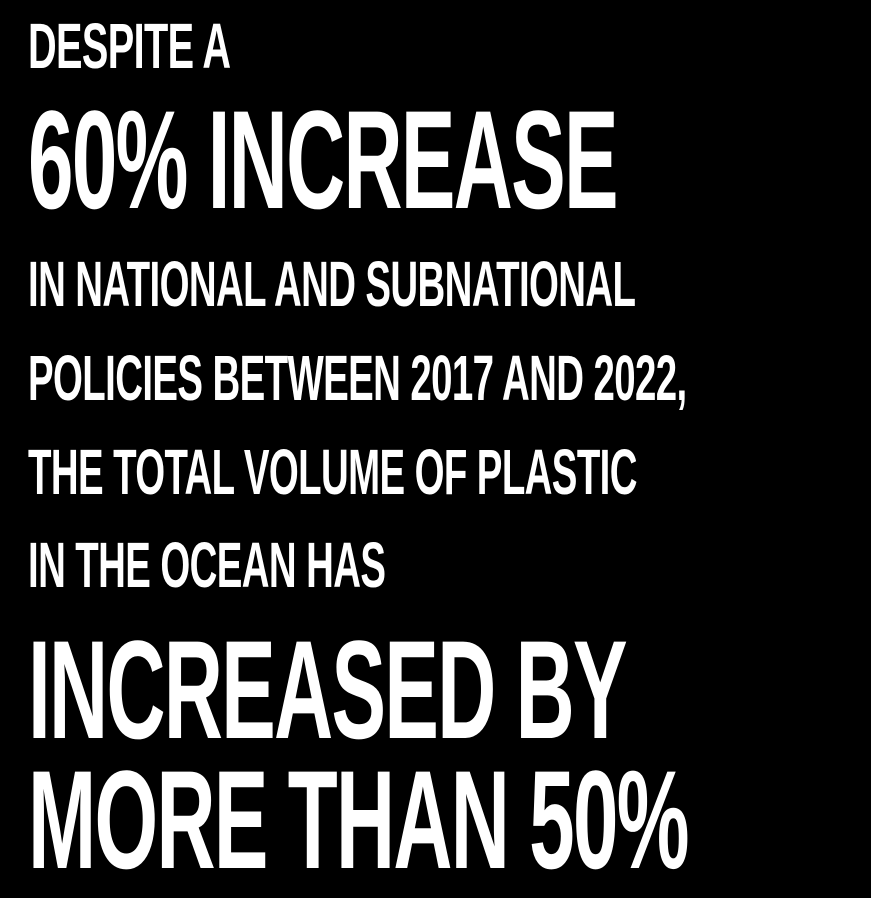 The image size is (871, 898). What do you see at coordinates (357, 378) in the screenshot?
I see `body-text-line-2: POLICIES BETWEEN 2017 AND 2022,` at bounding box center [357, 378].